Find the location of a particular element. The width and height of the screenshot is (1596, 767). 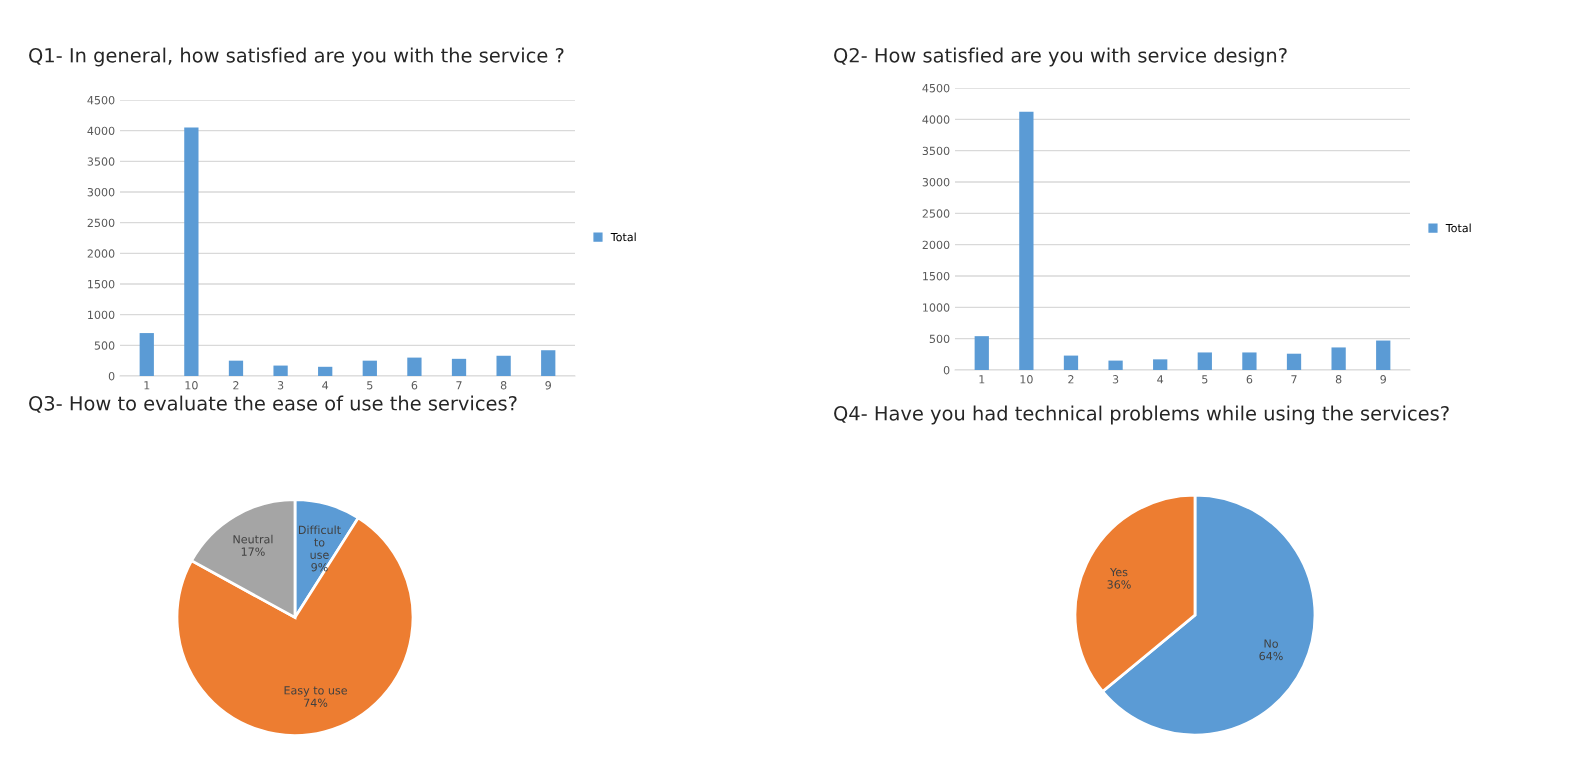

chart-title: Q2- How satisfied are you with service design? is located at coordinates (1060, 57).